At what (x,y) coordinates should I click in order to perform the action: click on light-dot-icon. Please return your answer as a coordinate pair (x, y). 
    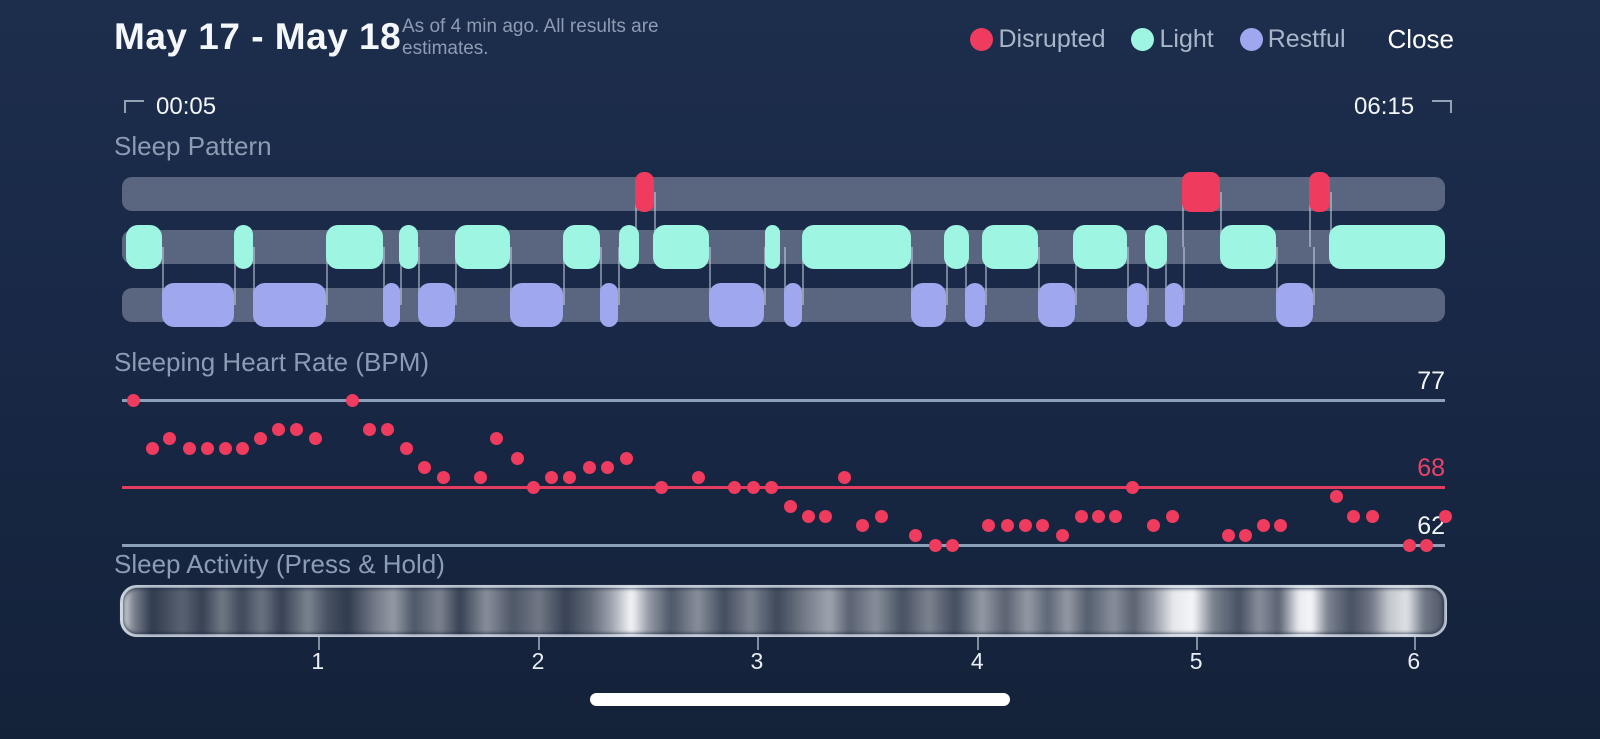
    Looking at the image, I should click on (1143, 39).